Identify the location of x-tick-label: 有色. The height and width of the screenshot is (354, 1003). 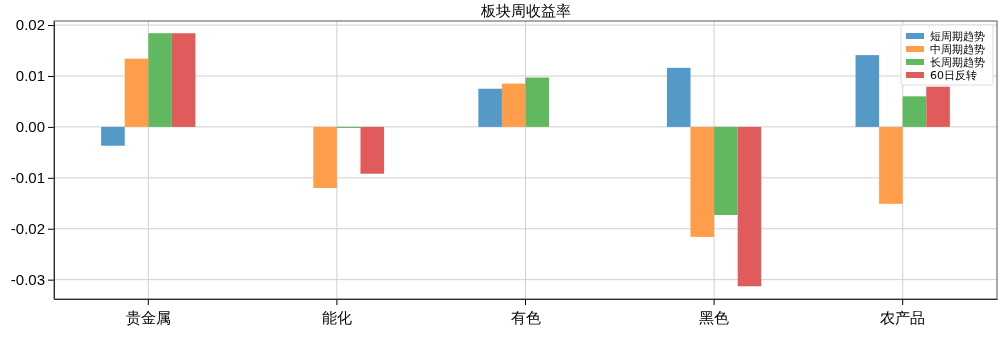
(525, 317).